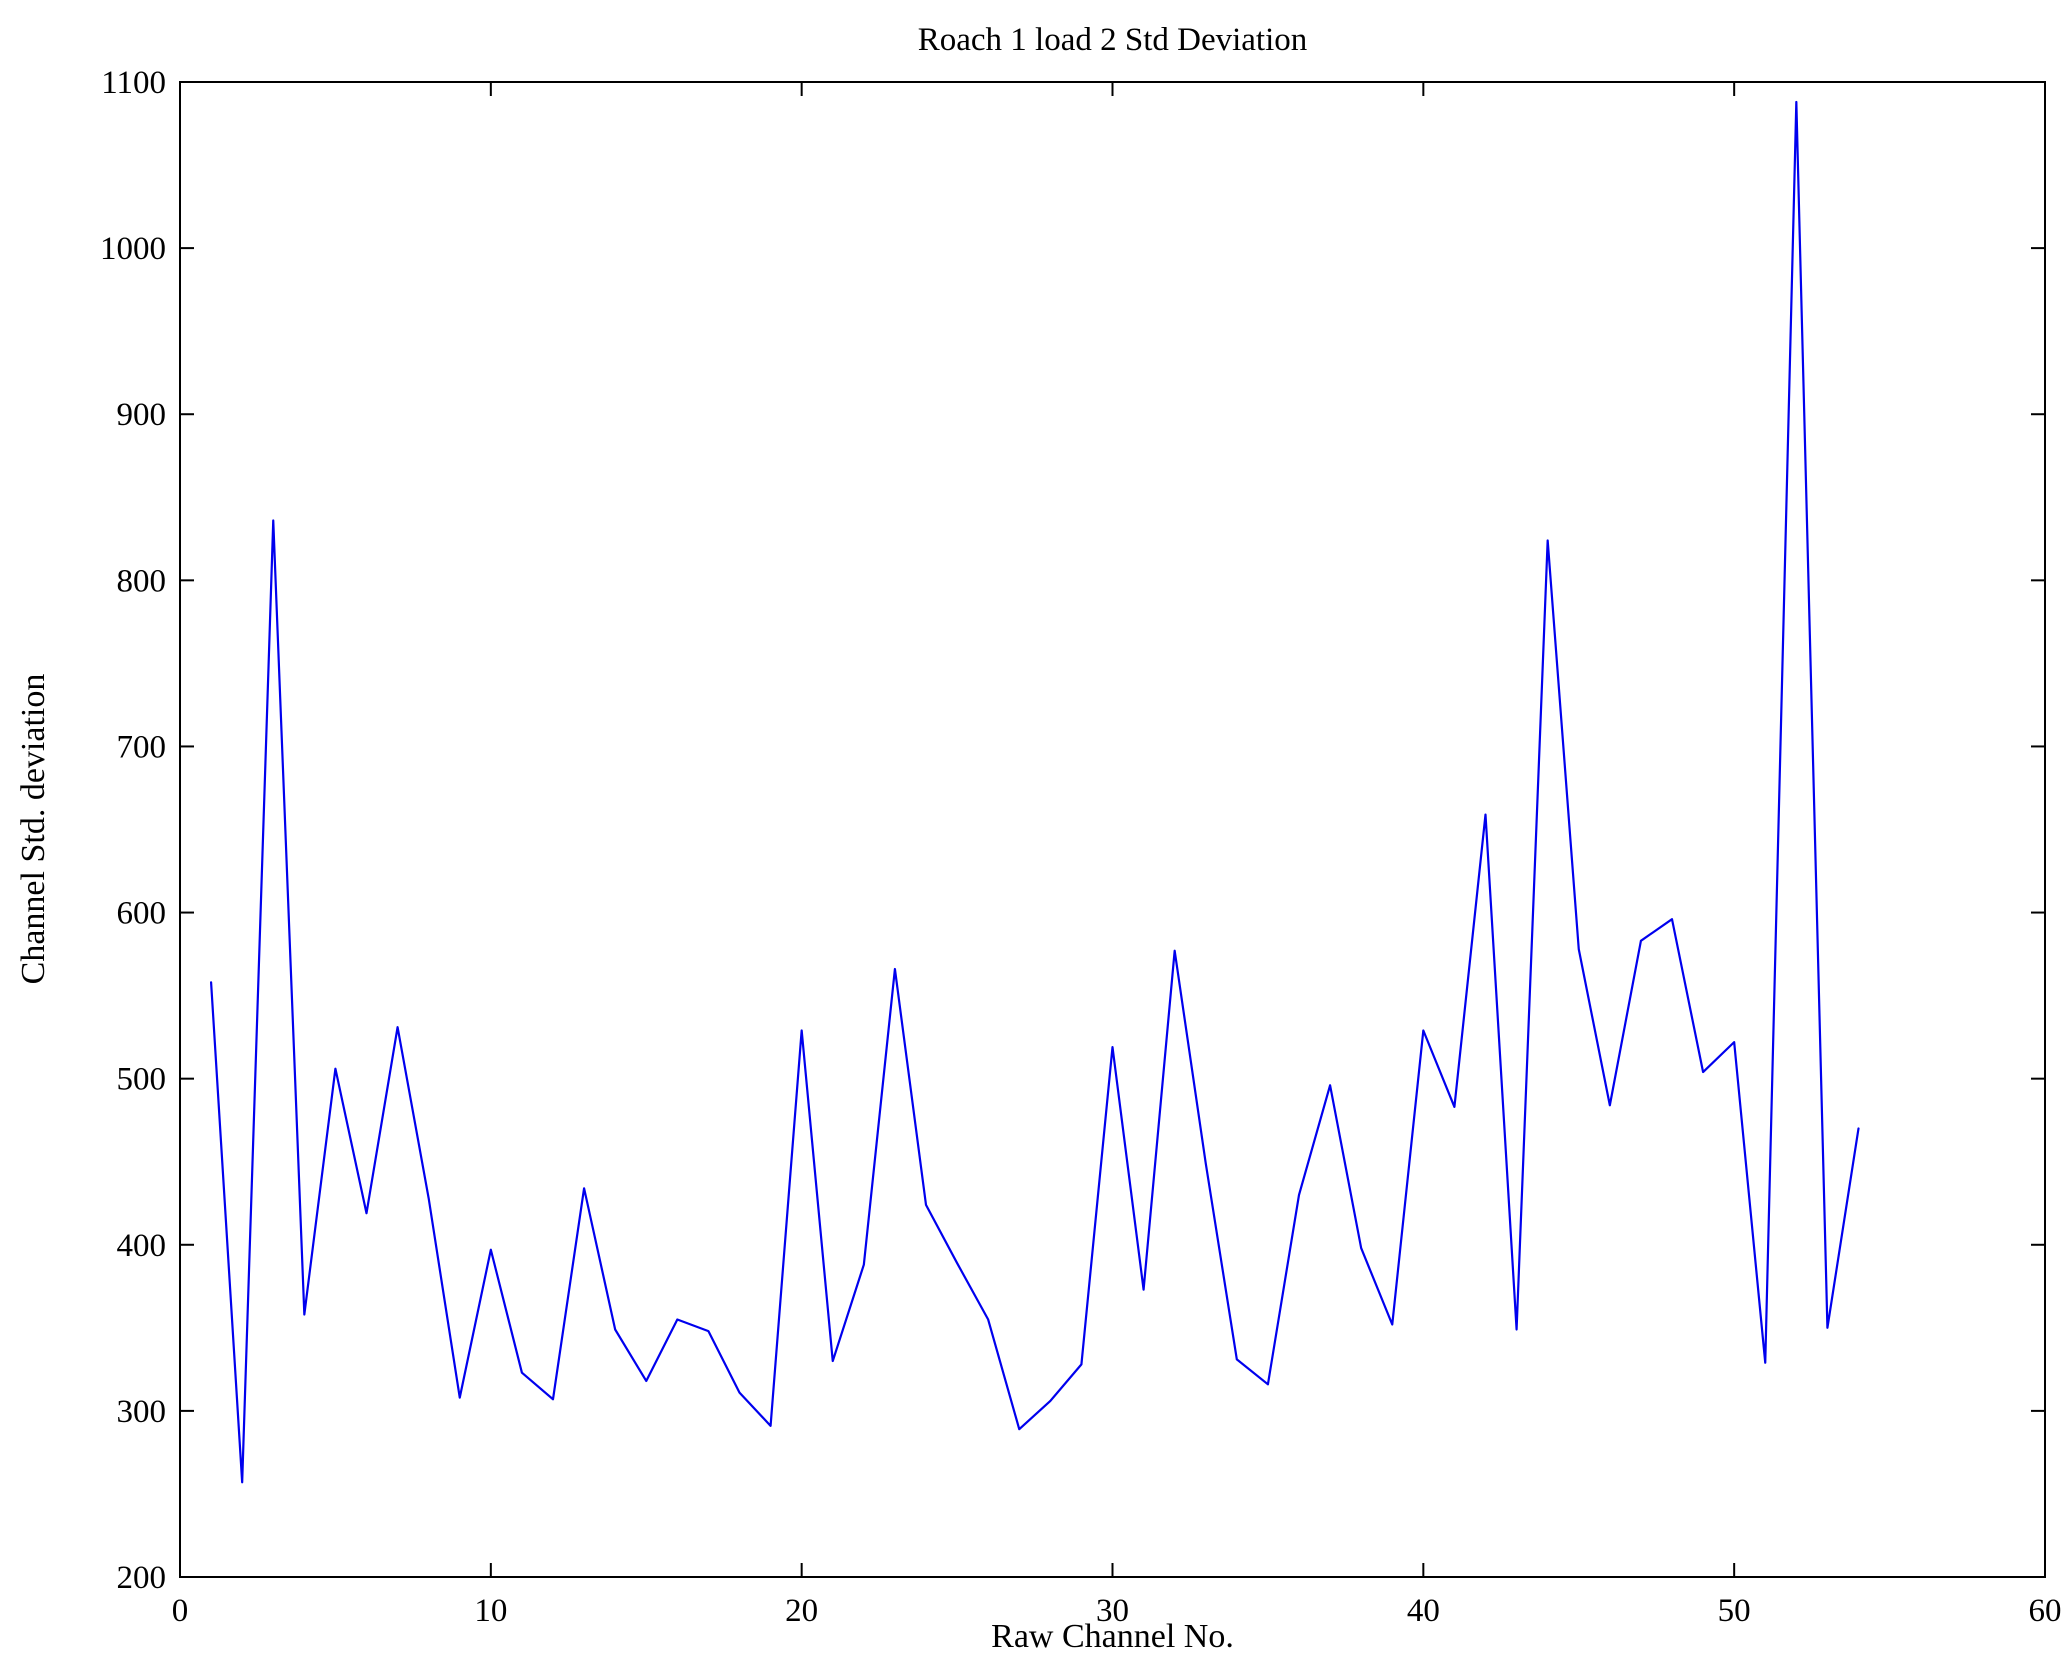 Image resolution: width=2067 pixels, height=1671 pixels. I want to click on x-tick-label: 60, so click(2045, 1611).